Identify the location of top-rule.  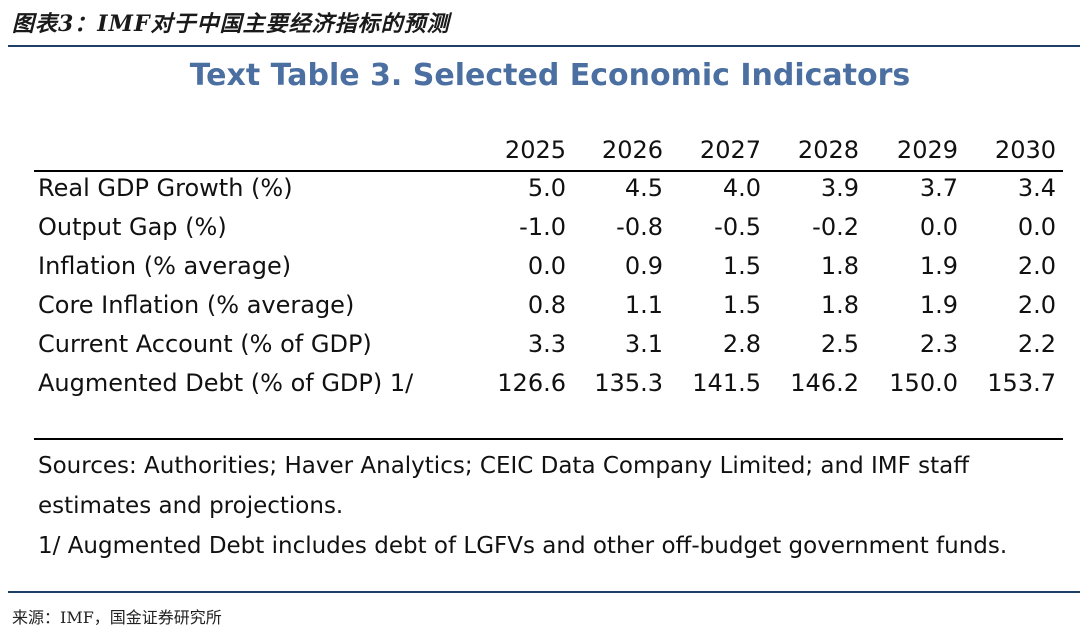
(544, 46).